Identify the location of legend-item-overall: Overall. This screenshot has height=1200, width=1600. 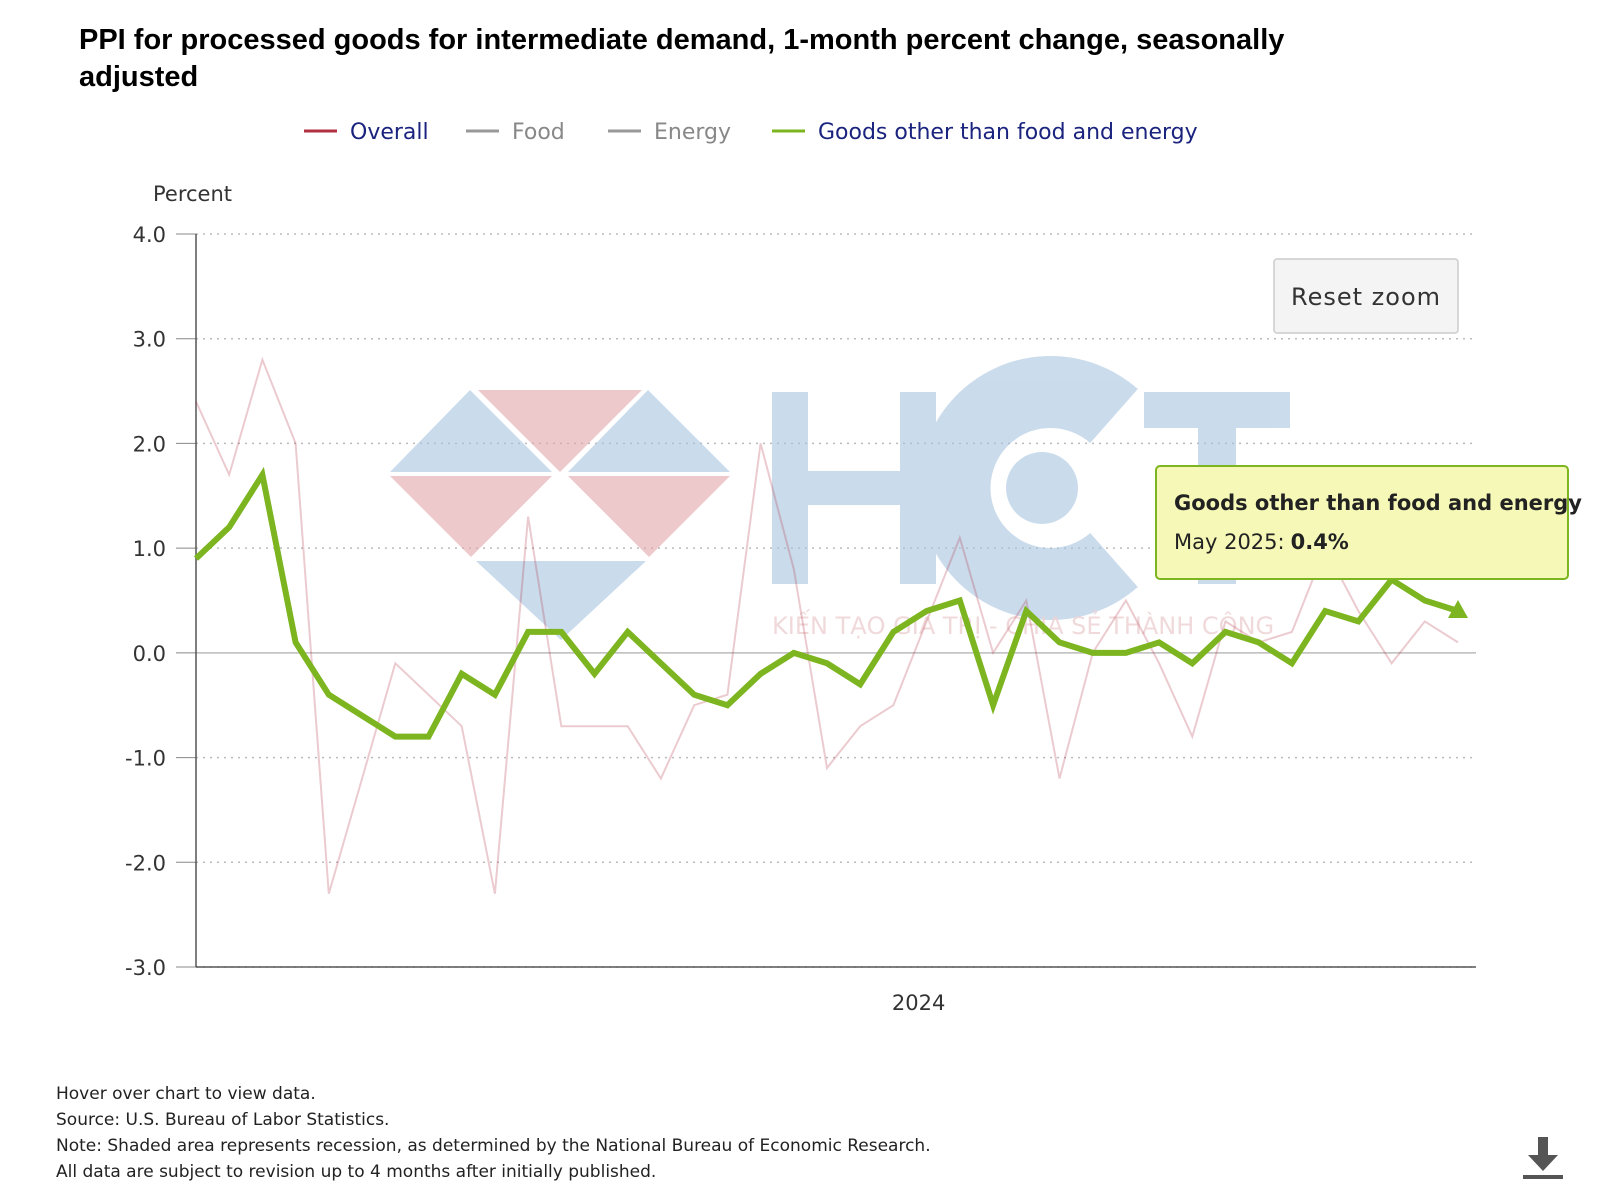
(366, 132).